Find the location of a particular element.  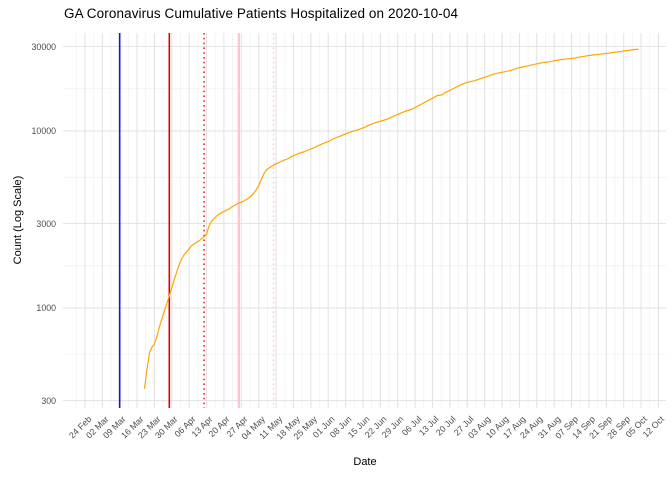

y-tick-label: 3000 is located at coordinates (46, 223).